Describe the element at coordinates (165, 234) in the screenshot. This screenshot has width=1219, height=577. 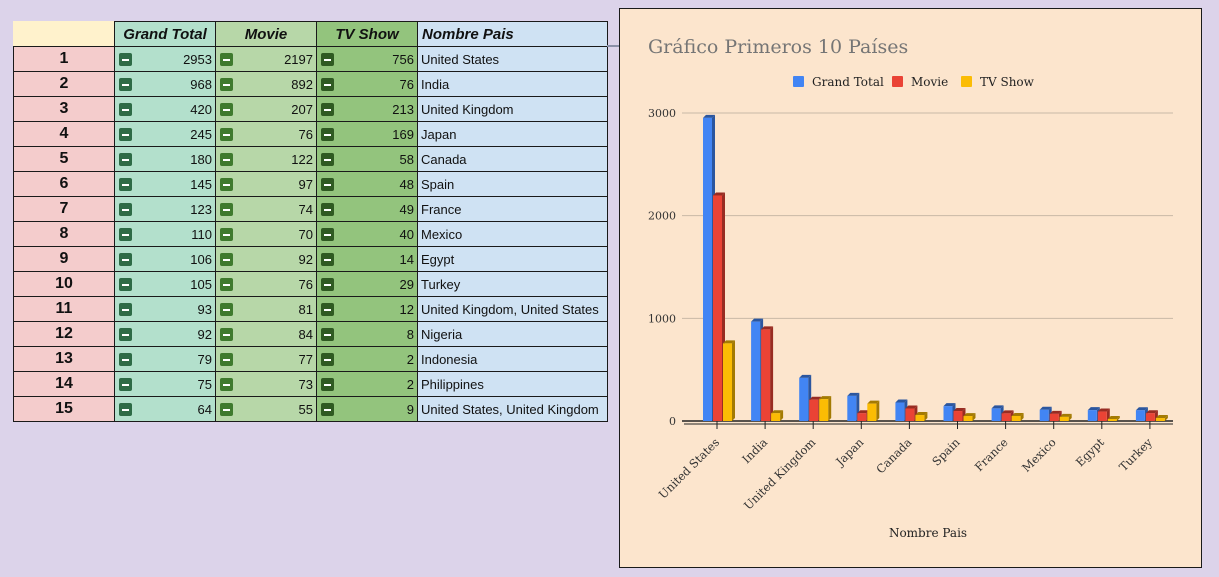
I see `grand-total-cell: 110` at that location.